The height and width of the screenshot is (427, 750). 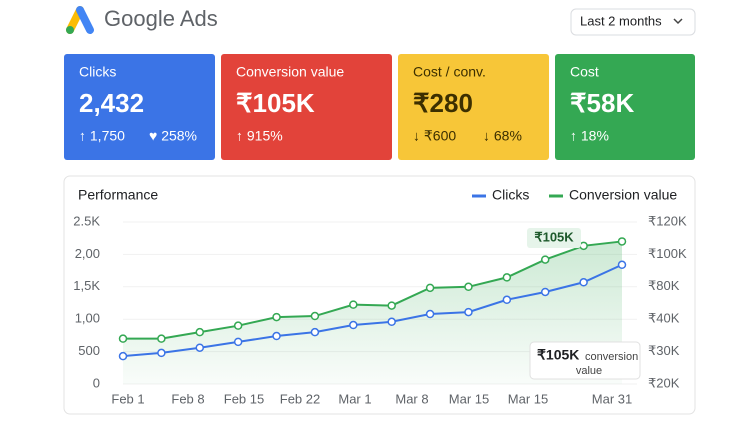 What do you see at coordinates (87, 318) in the screenshot?
I see `y-tick-label: 1,00` at bounding box center [87, 318].